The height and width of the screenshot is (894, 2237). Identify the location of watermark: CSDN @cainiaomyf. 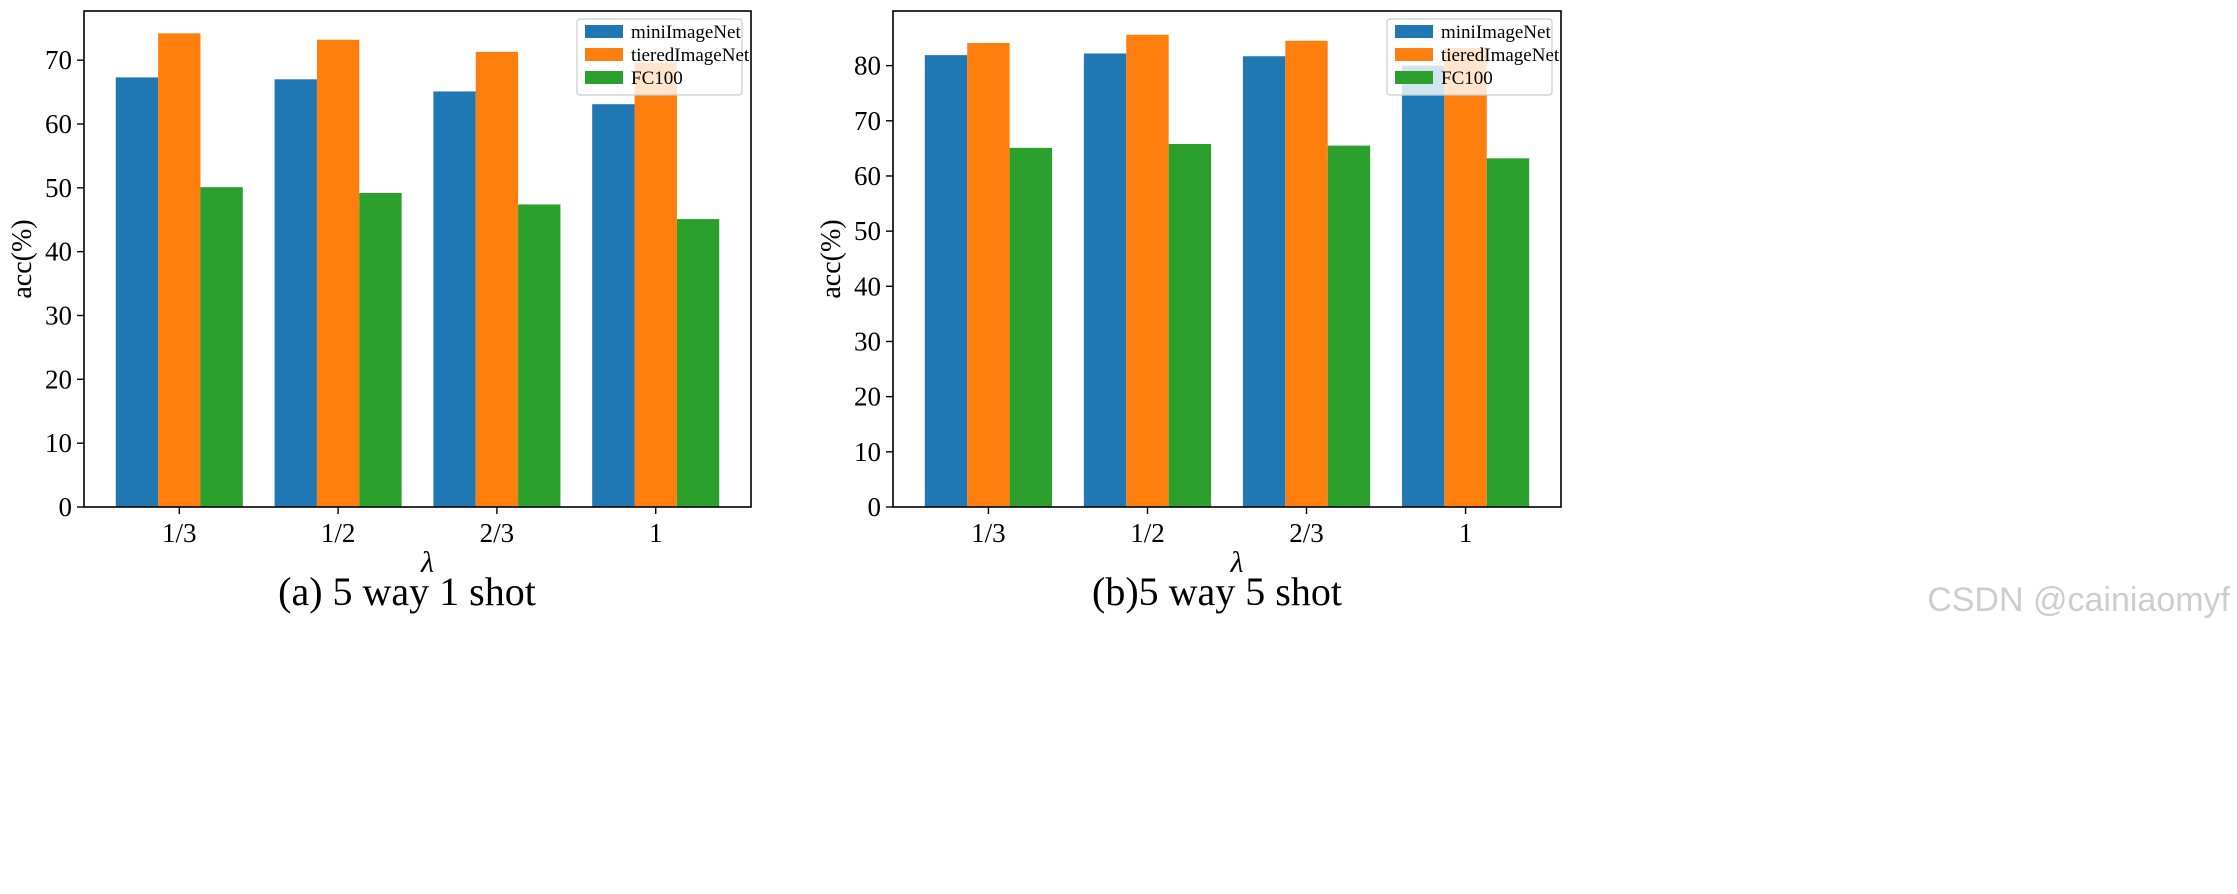
(2078, 600).